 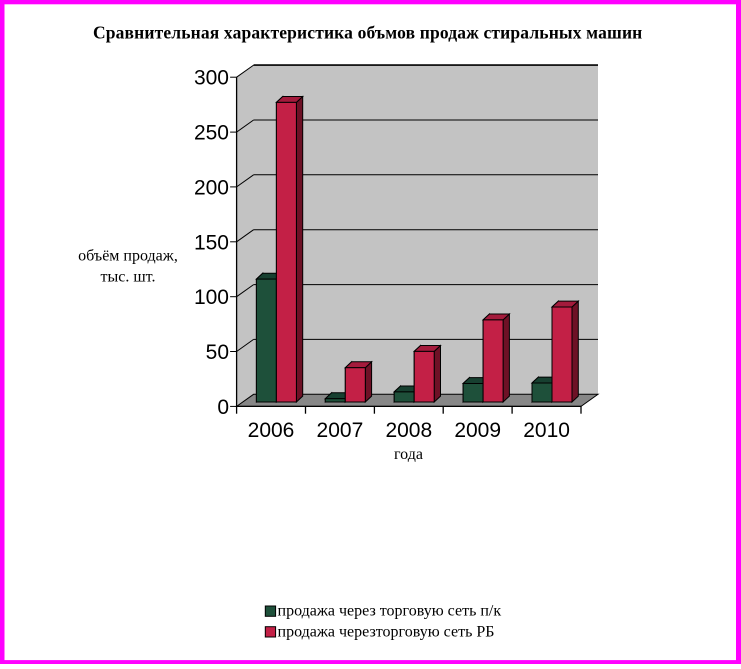 I want to click on svg-text: 2008, so click(x=408, y=430).